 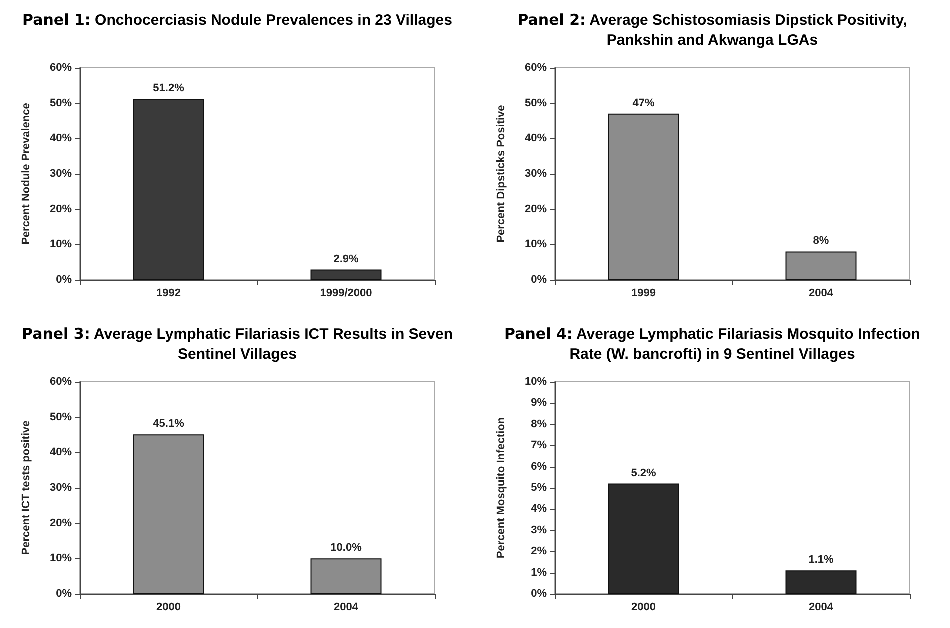 What do you see at coordinates (643, 103) in the screenshot?
I see `data-label: 47%` at bounding box center [643, 103].